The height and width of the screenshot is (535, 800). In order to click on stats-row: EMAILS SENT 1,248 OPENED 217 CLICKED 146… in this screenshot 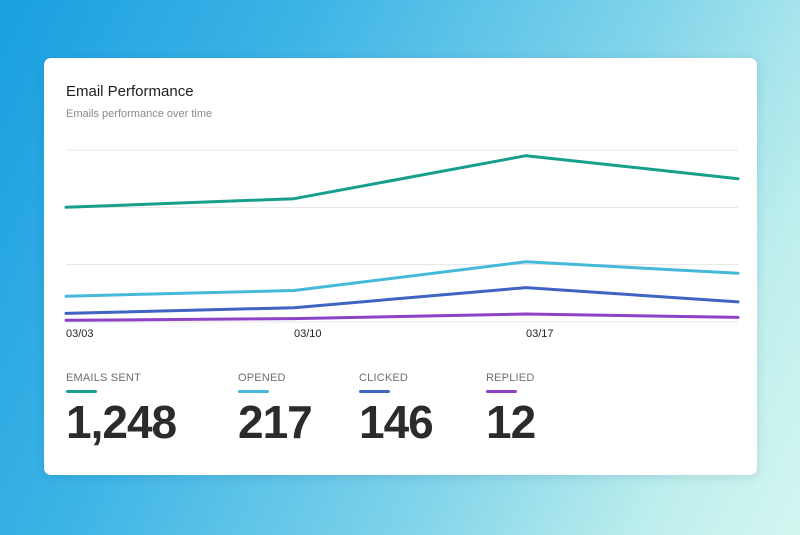, I will do `click(406, 417)`.